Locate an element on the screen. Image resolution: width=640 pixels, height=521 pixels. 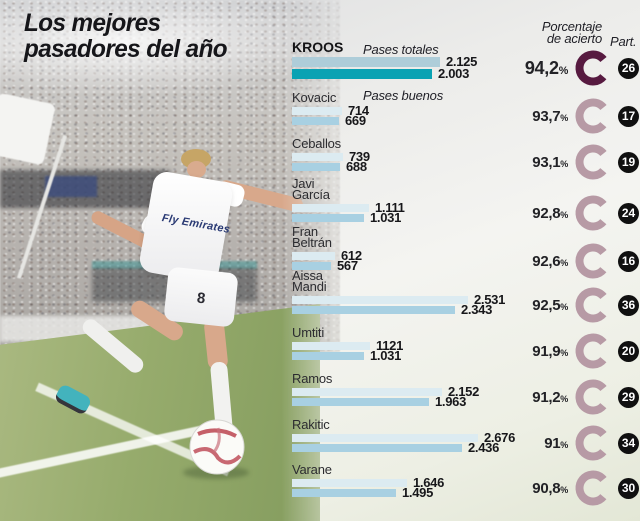
bar-line-totales: 612 is located at coordinates (466, 255).